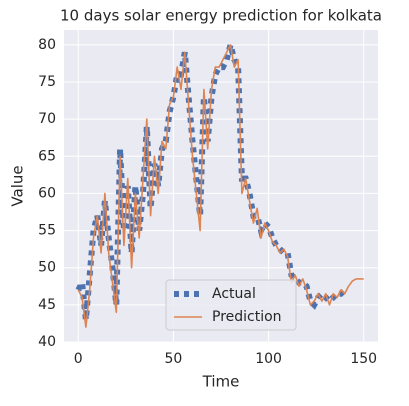 The width and height of the screenshot is (409, 406). What do you see at coordinates (47, 119) in the screenshot?
I see `y-tick-label: 70` at bounding box center [47, 119].